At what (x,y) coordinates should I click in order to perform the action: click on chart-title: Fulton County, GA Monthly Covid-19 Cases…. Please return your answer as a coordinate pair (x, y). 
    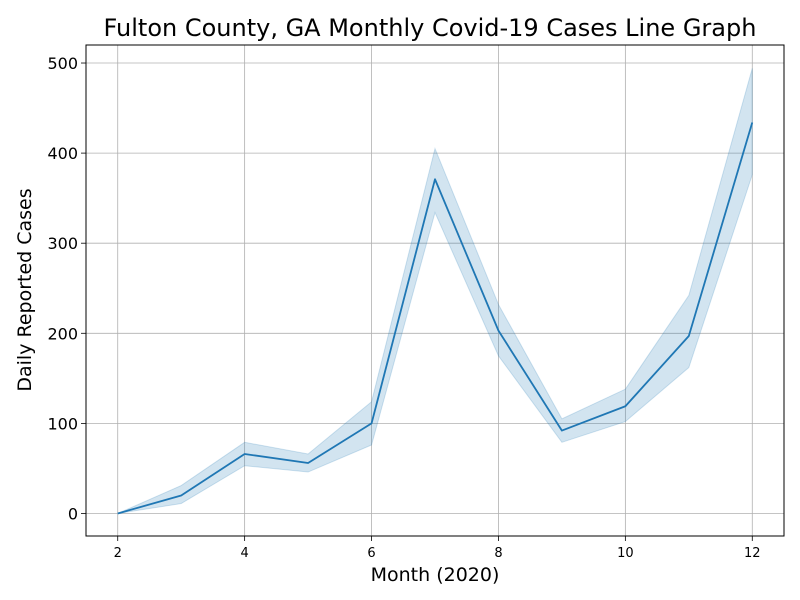
    Looking at the image, I should click on (430, 28).